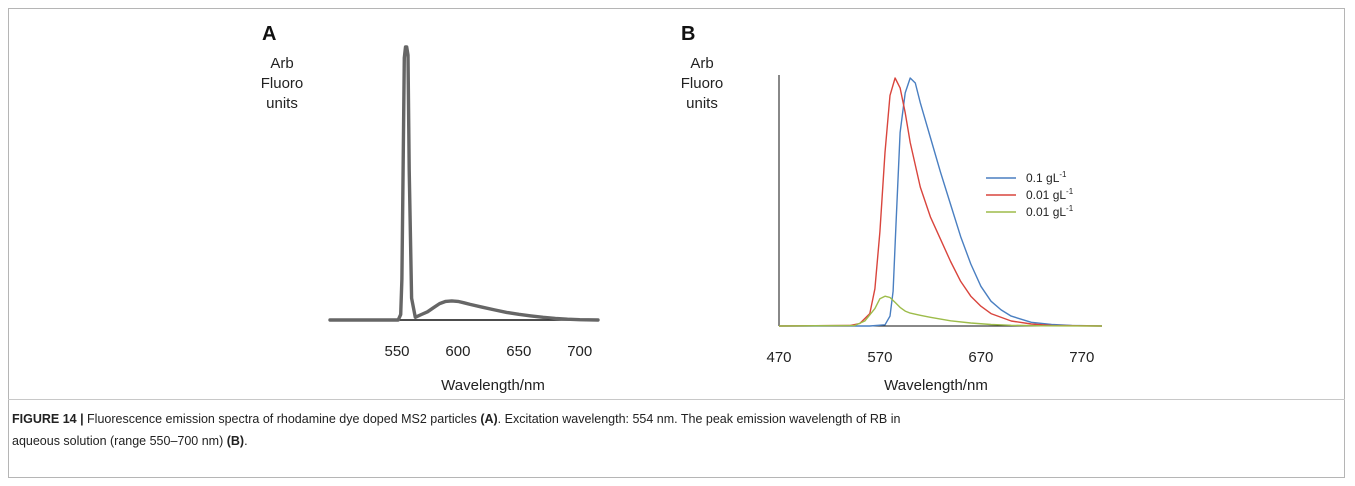 The height and width of the screenshot is (486, 1355). What do you see at coordinates (518, 351) in the screenshot?
I see `panel-a-xtick-label: 650` at bounding box center [518, 351].